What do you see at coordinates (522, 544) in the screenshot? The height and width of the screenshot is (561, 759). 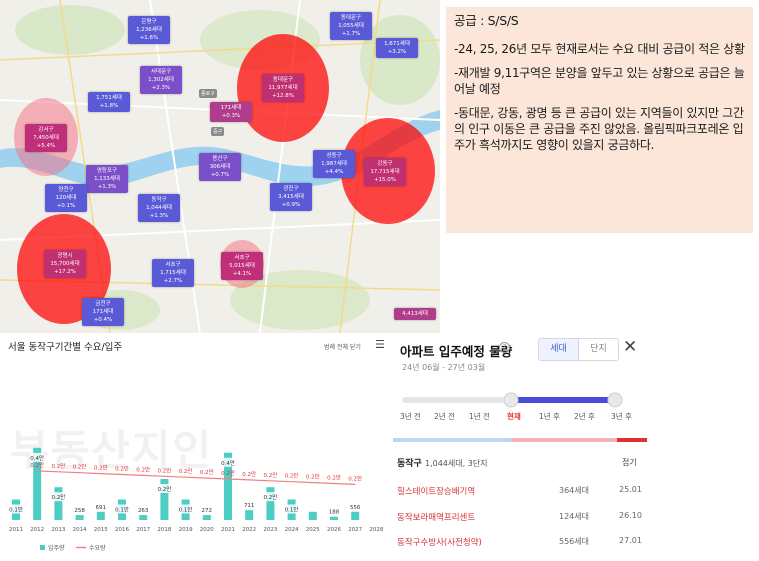 I see `list-item: 동작구수방사(사전청약) 556세대 27.01` at bounding box center [522, 544].